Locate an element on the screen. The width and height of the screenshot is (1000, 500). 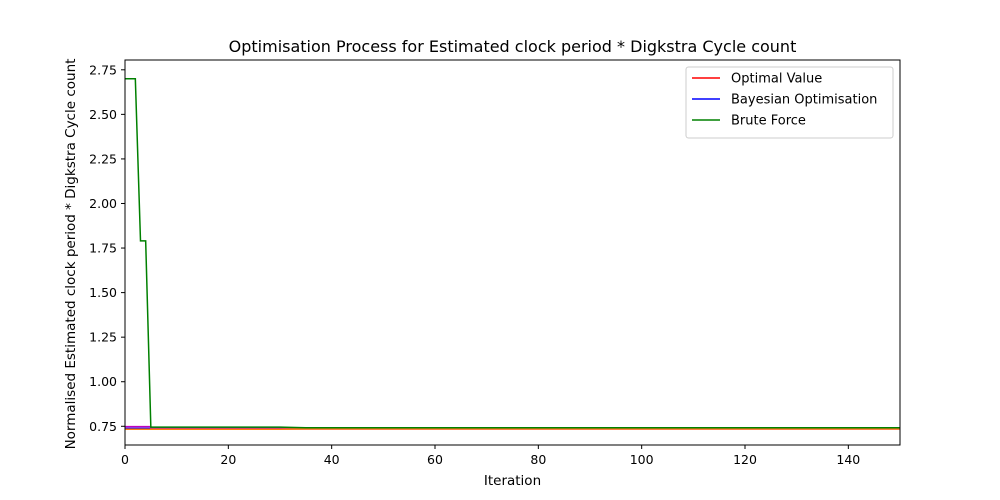
x-tick-label: 100 is located at coordinates (642, 459).